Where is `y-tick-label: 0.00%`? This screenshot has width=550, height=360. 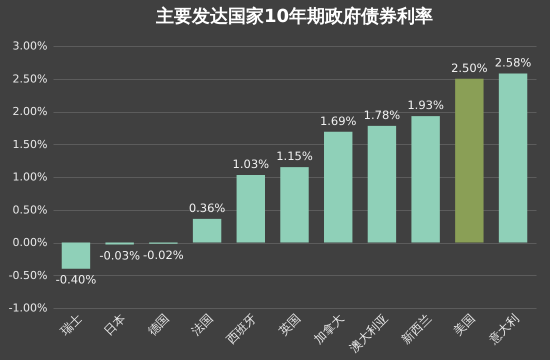
y-tick-label: 0.00% is located at coordinates (30, 242).